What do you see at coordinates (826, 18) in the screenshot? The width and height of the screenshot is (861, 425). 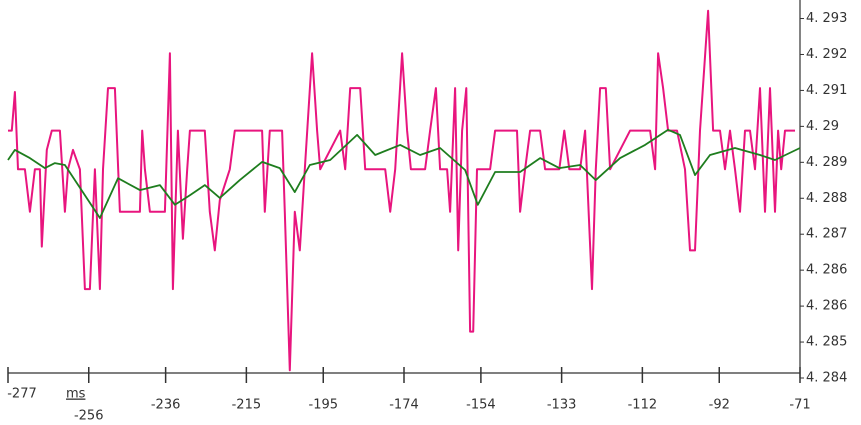 I see `y-tick-label: 4. 293` at bounding box center [826, 18].